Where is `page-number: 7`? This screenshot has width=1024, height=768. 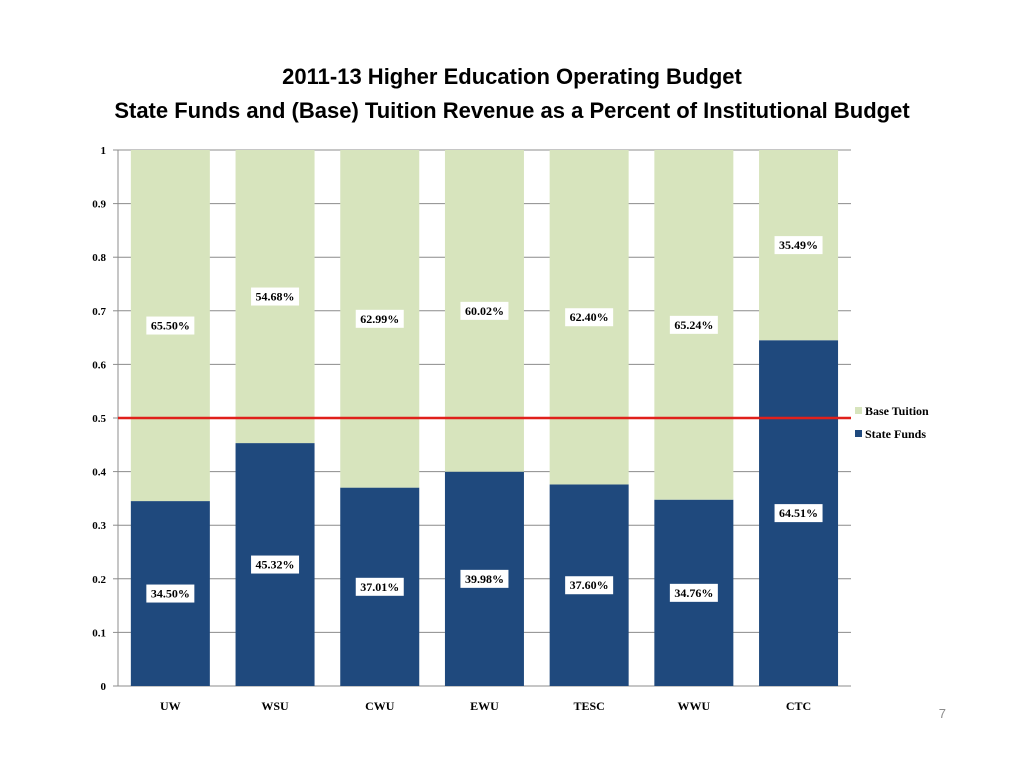 page-number: 7 is located at coordinates (942, 713).